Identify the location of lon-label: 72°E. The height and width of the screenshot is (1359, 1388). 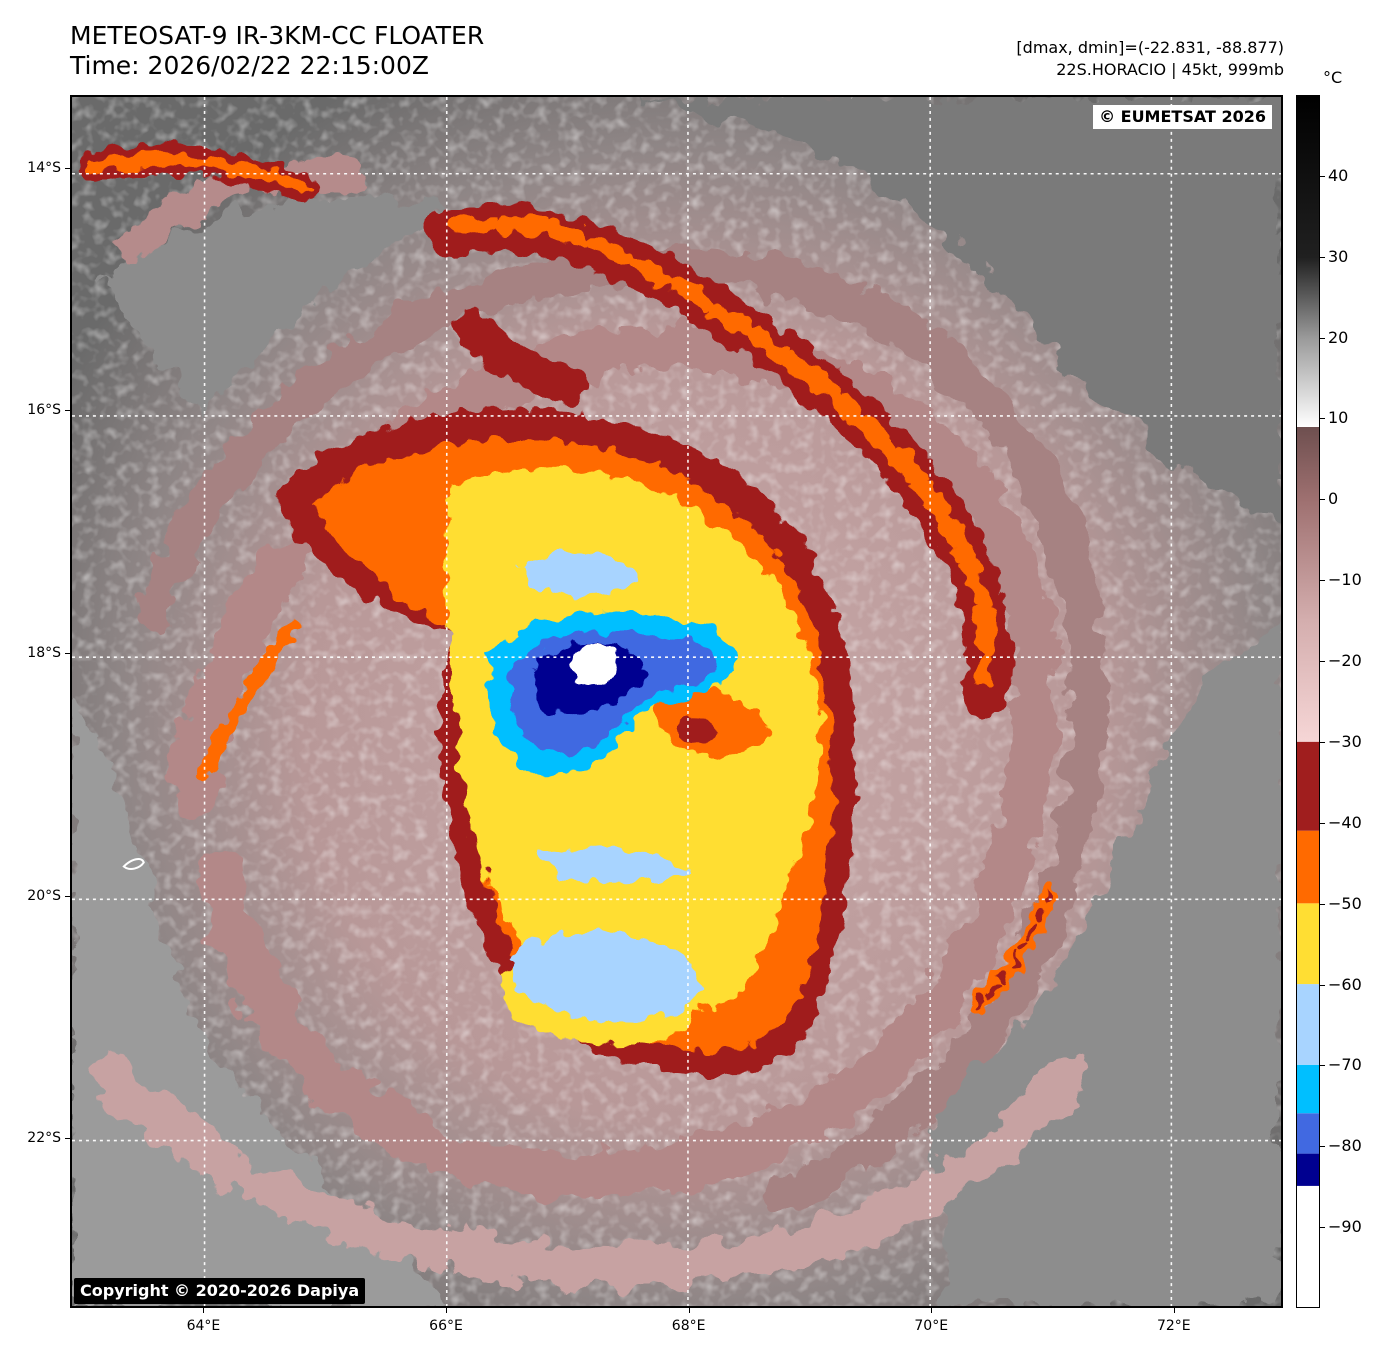
(1173, 1326).